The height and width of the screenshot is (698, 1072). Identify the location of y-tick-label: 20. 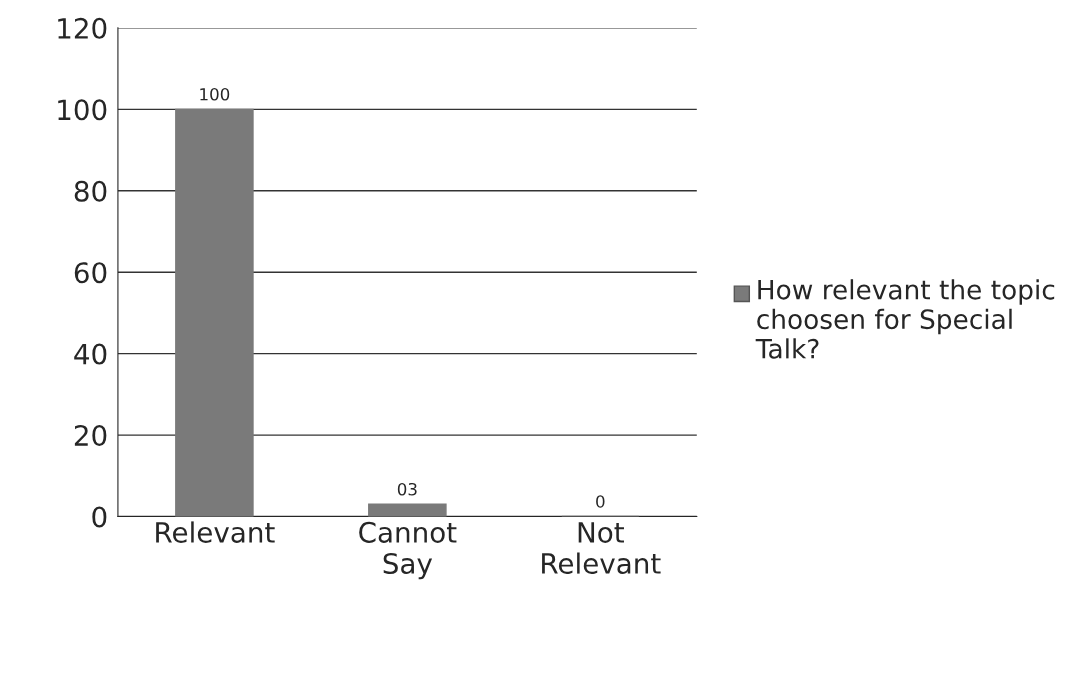
(90, 436).